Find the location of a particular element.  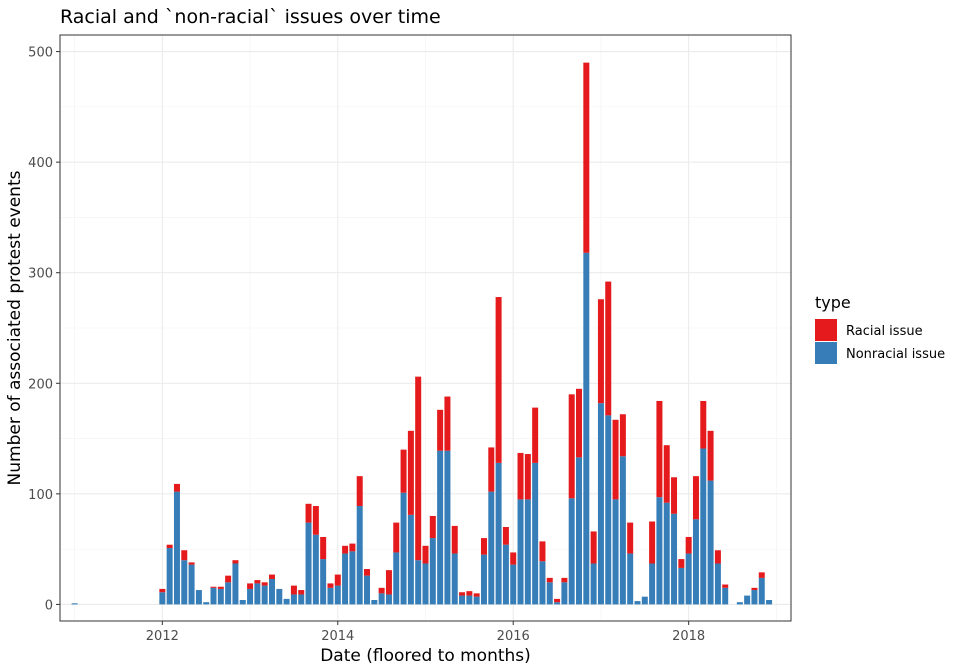

y-tick-label: 300 is located at coordinates (40, 274).